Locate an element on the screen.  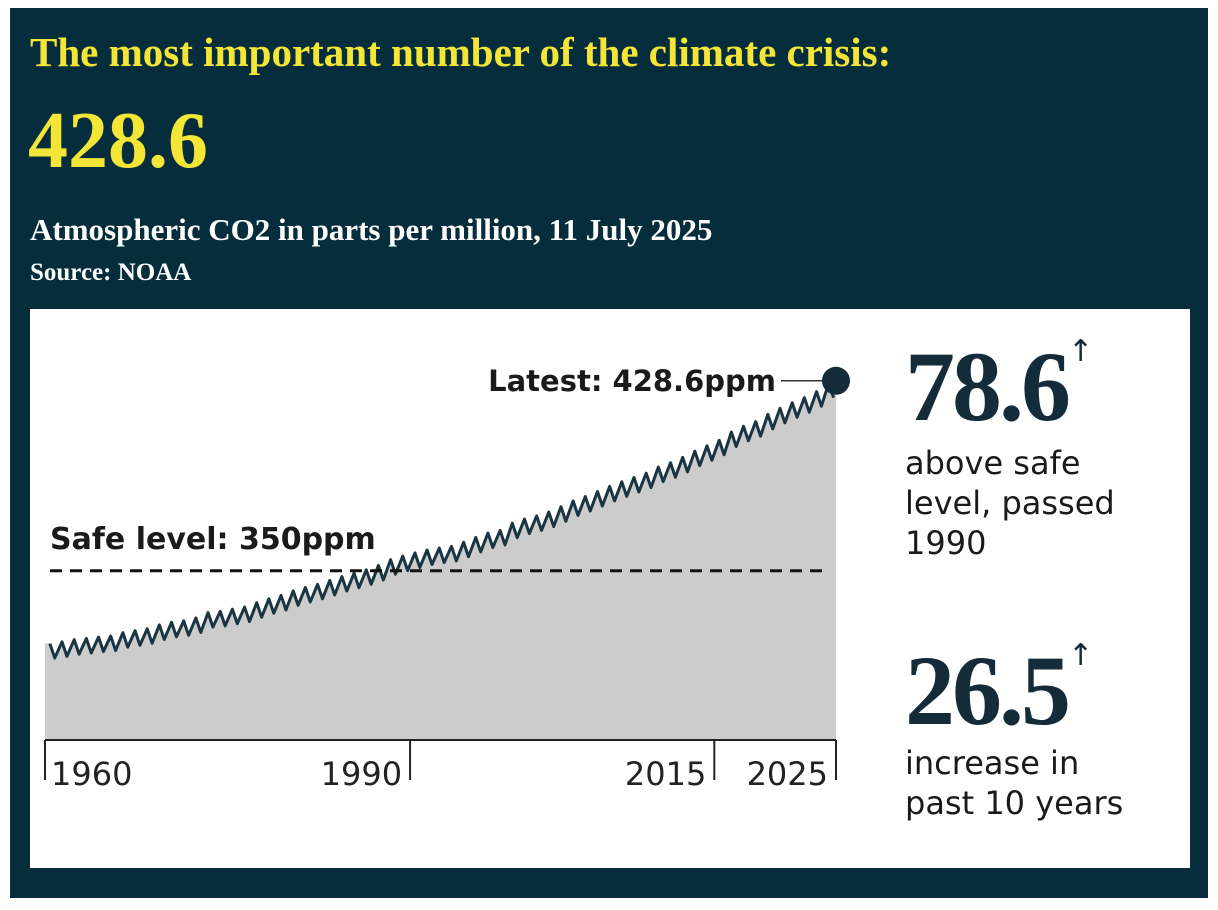
x-tick-label: 1990 is located at coordinates (361, 774).